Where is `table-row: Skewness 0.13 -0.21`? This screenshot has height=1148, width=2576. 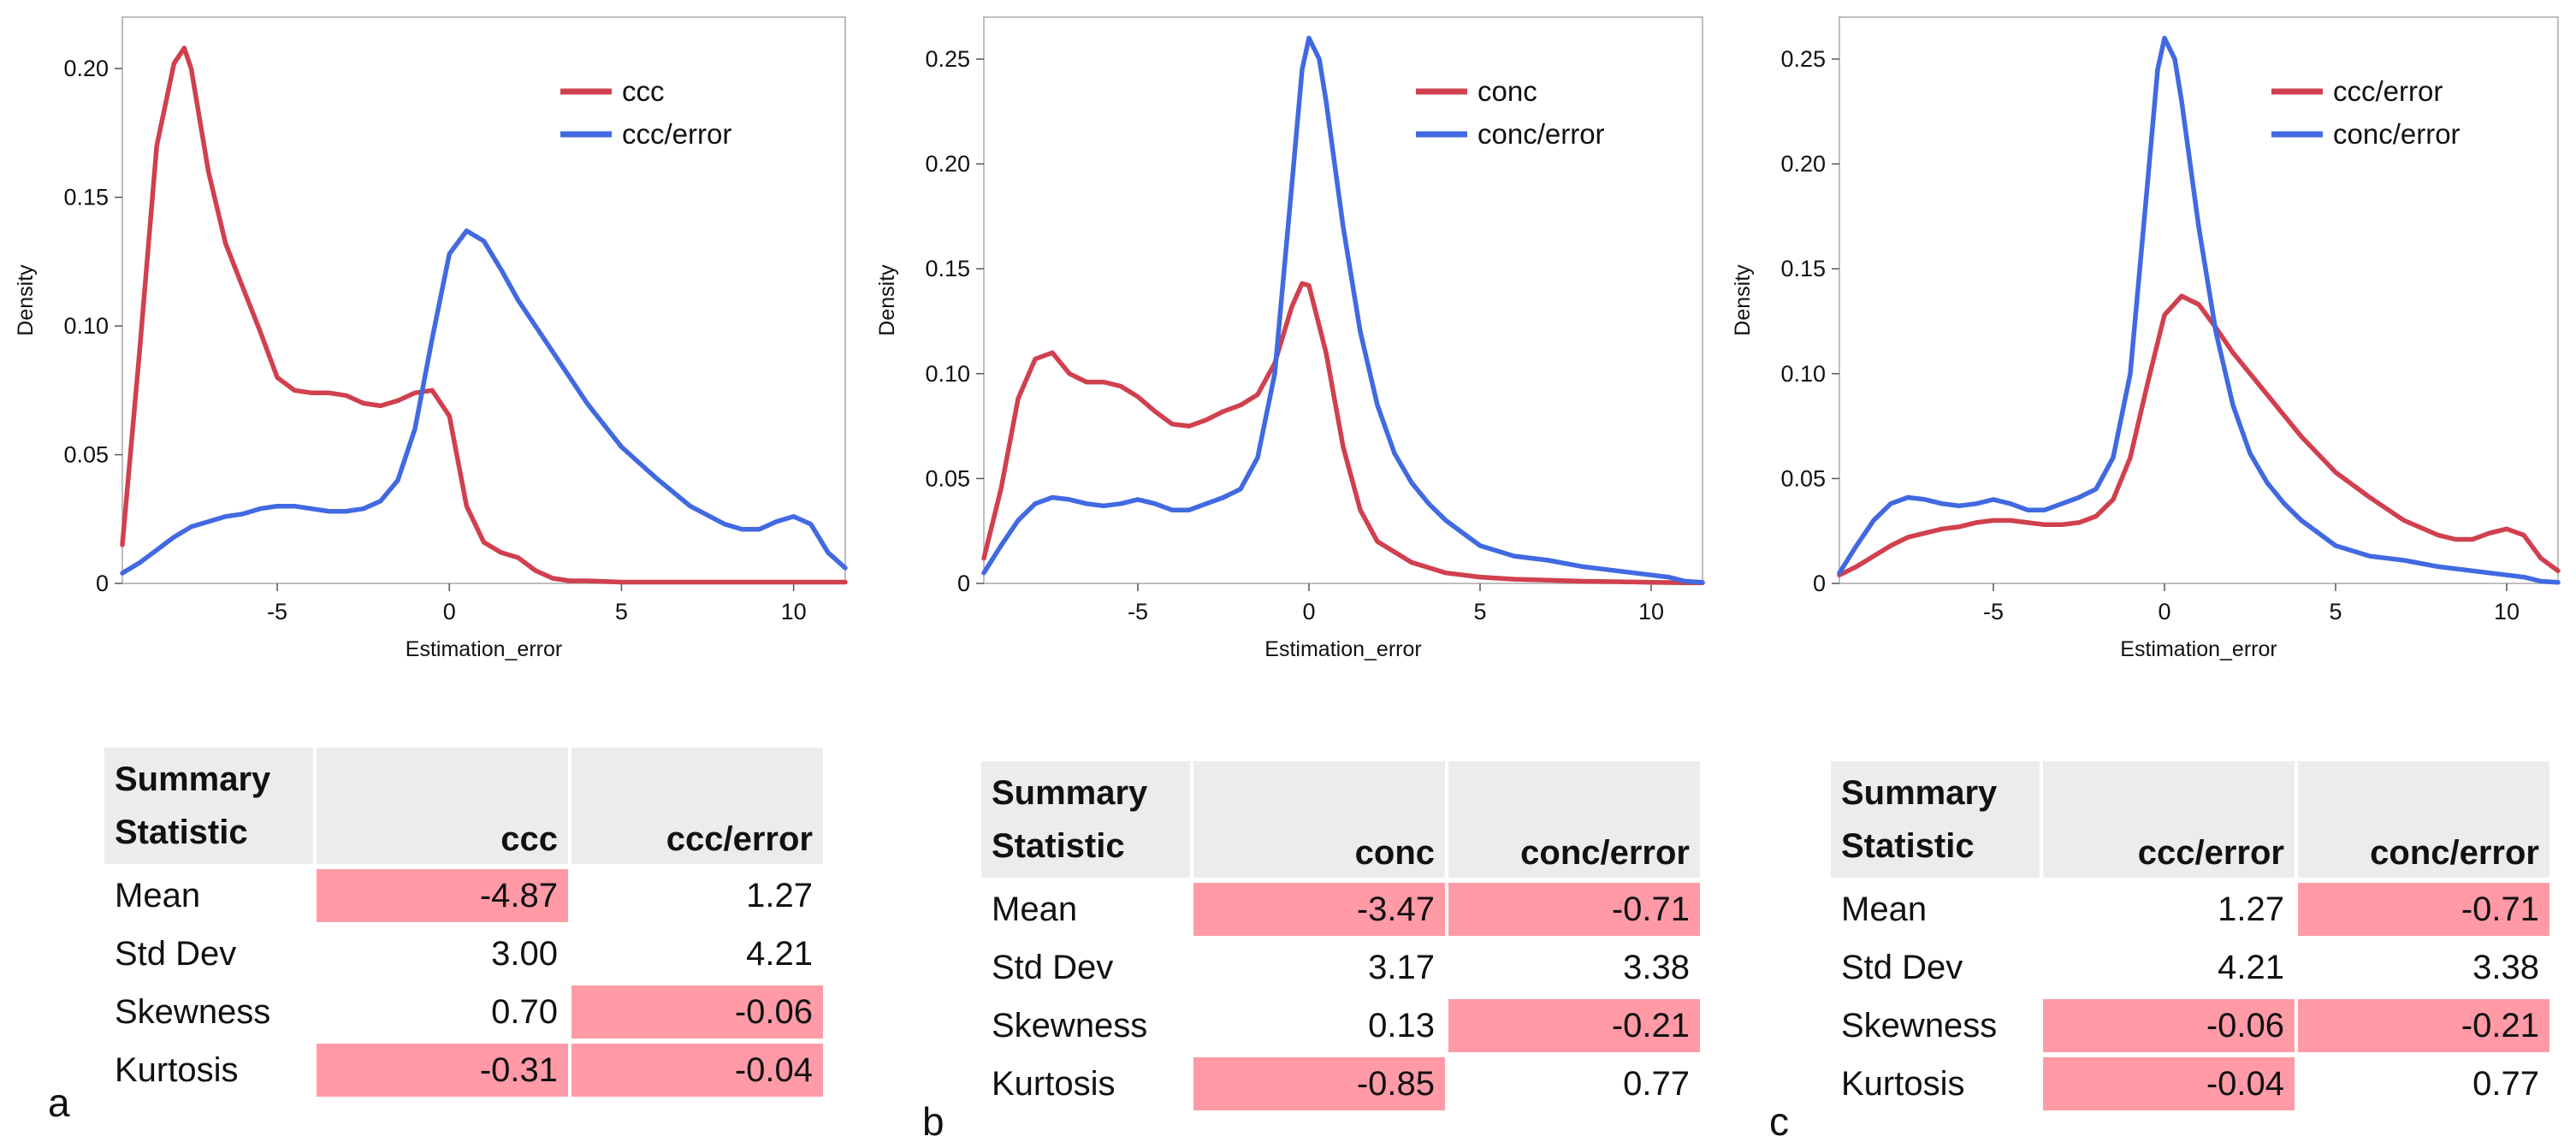
table-row: Skewness 0.13 -0.21 is located at coordinates (1341, 1025).